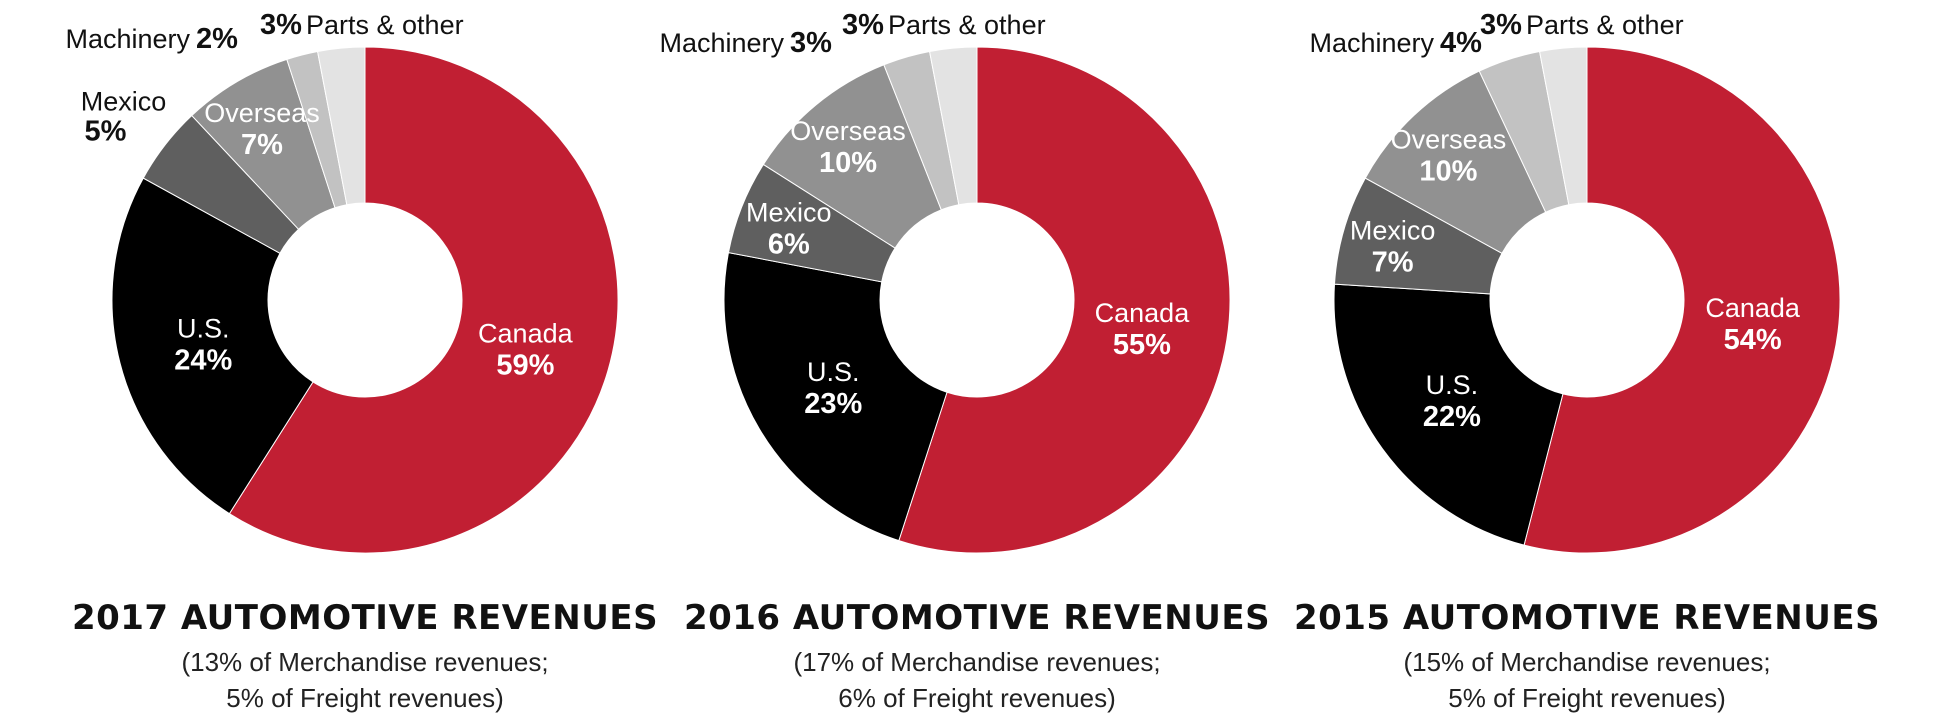 The height and width of the screenshot is (716, 1951). Describe the element at coordinates (1587, 618) in the screenshot. I see `chart-title: 2015 AUTOMOTIVE REVENUES` at that location.